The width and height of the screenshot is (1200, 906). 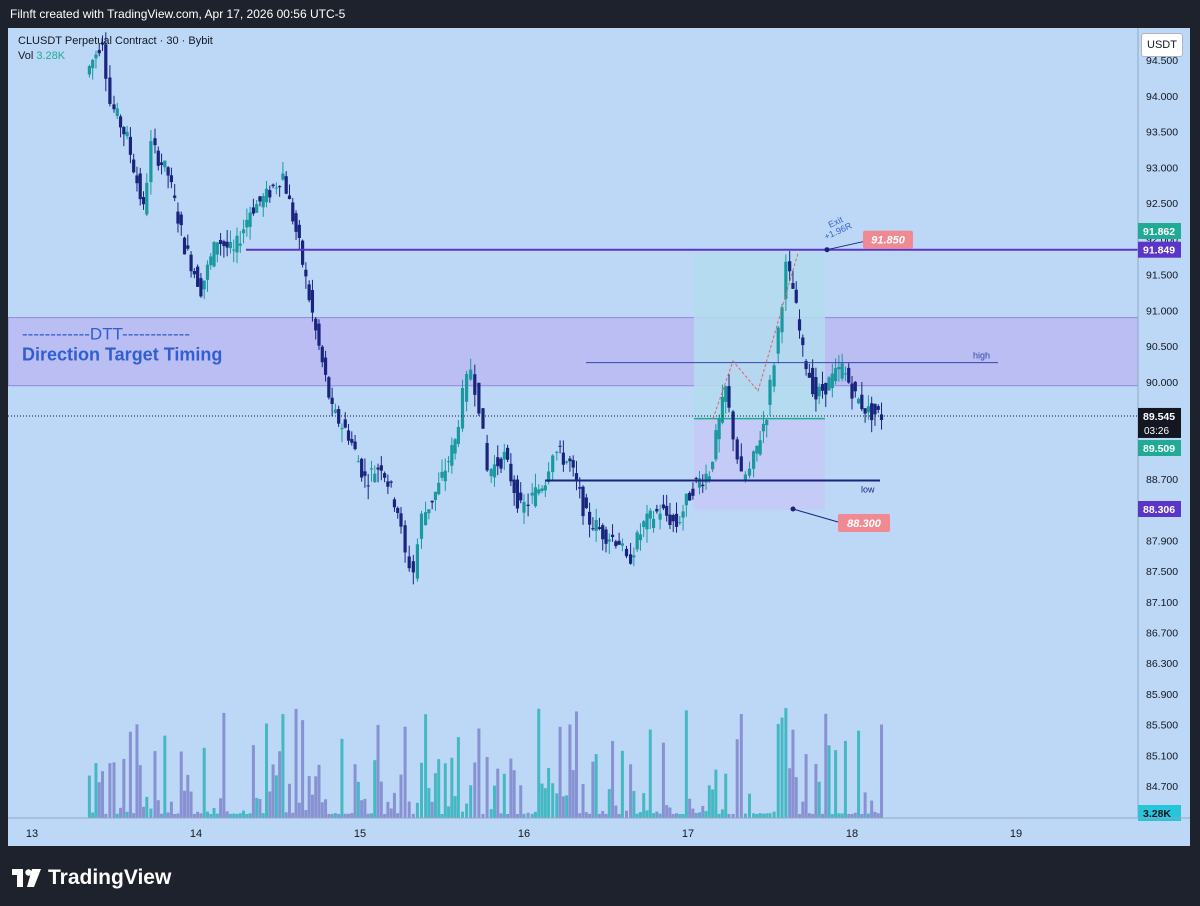 I want to click on vol-label: Vol, so click(x=26, y=56).